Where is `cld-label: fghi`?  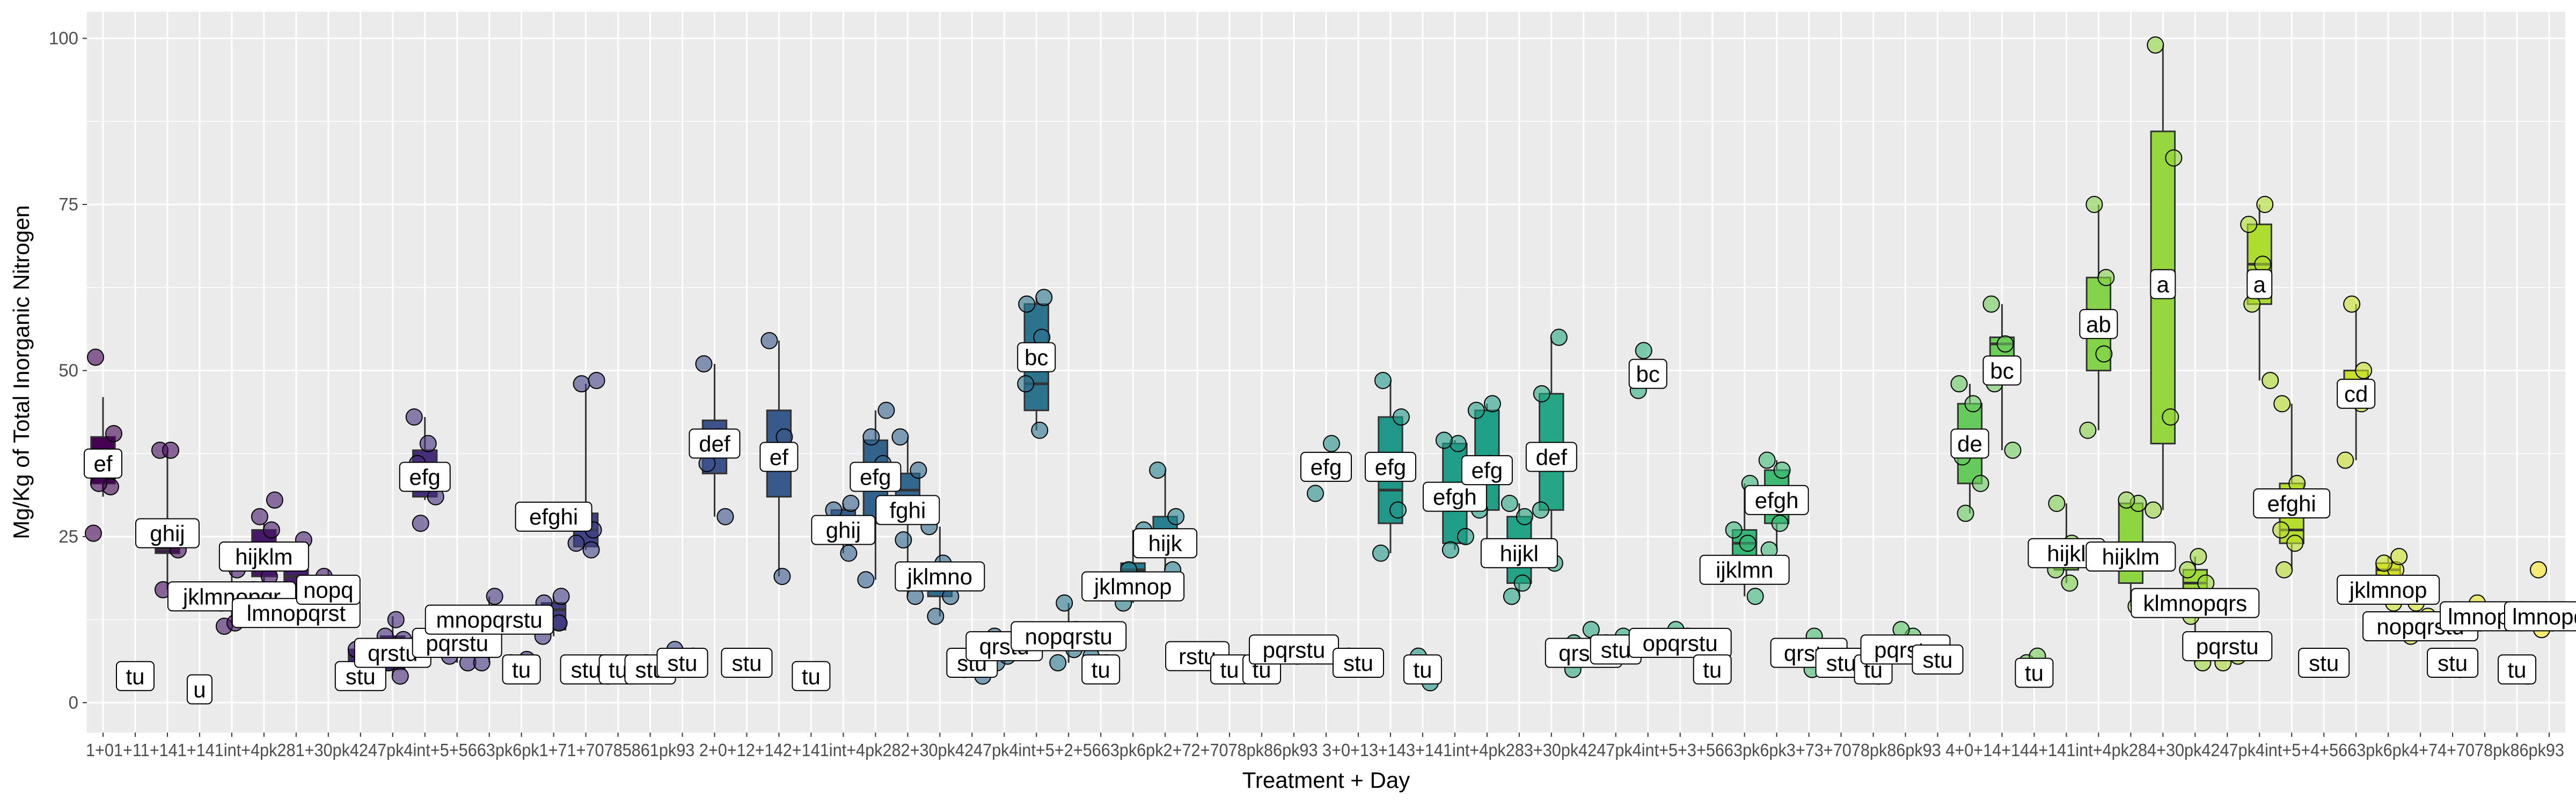 cld-label: fghi is located at coordinates (907, 510).